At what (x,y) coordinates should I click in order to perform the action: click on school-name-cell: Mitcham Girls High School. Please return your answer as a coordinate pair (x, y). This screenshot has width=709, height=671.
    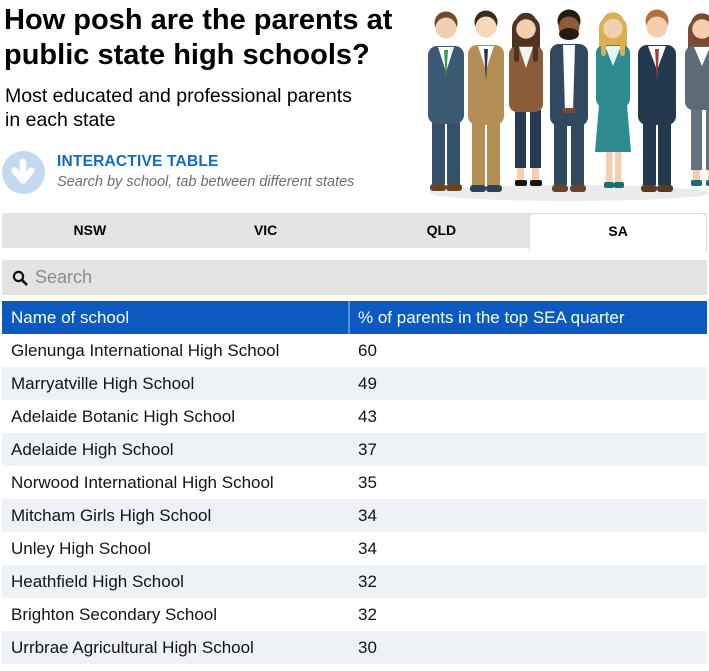
    Looking at the image, I should click on (111, 515).